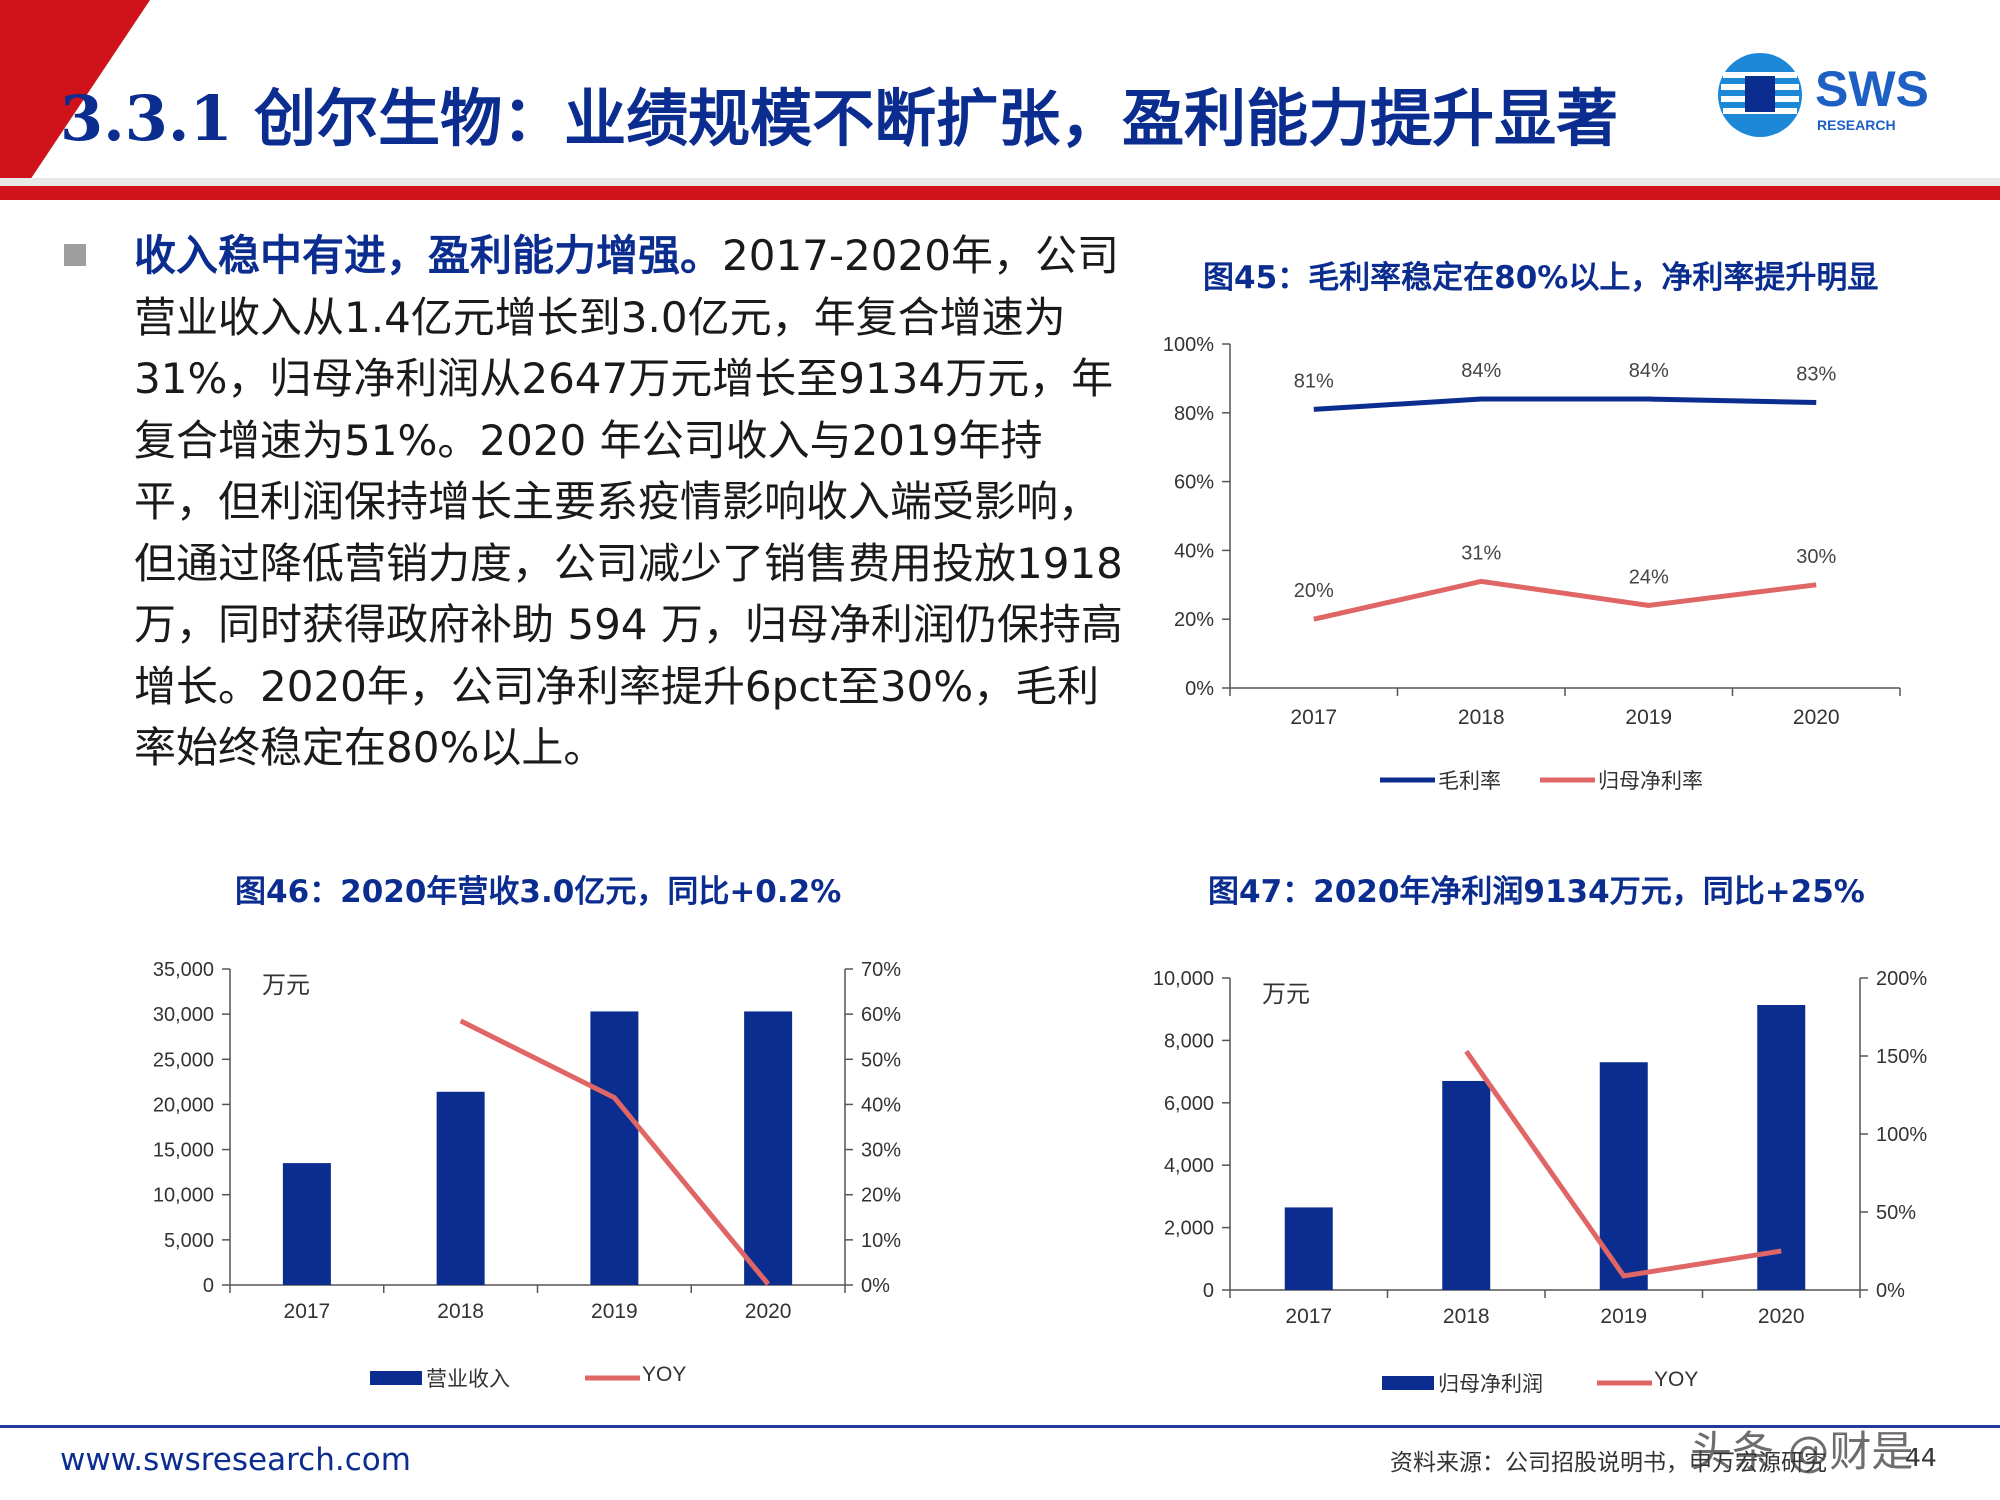 The width and height of the screenshot is (2000, 1500). I want to click on right-tick-label: 60%, so click(881, 1015).